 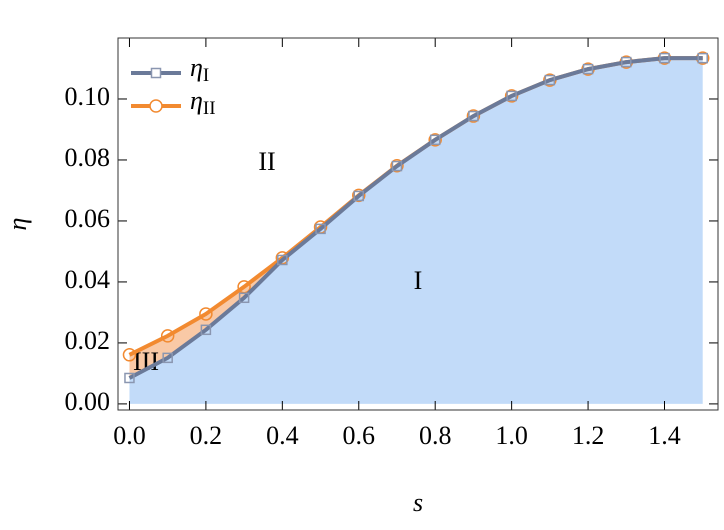 What do you see at coordinates (359, 435) in the screenshot?
I see `x-tick-label: 0.6` at bounding box center [359, 435].